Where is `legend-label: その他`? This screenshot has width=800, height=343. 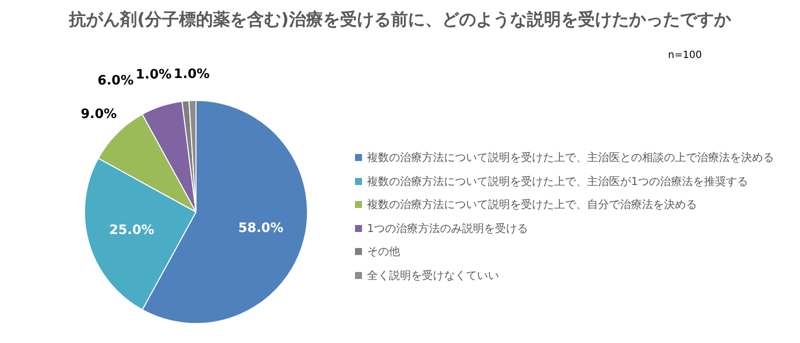 legend-label: その他 is located at coordinates (383, 252).